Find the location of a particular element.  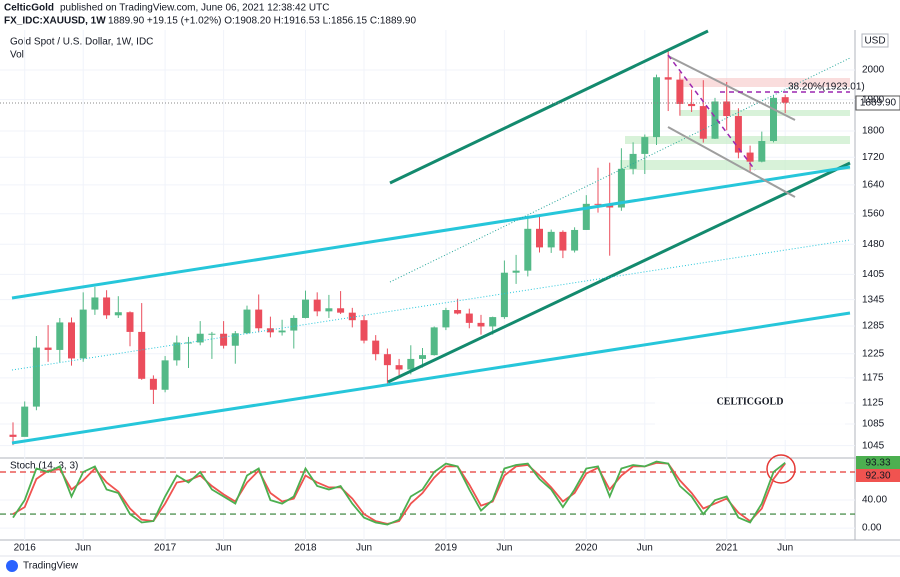

x-tick-label: 2017 is located at coordinates (165, 548).